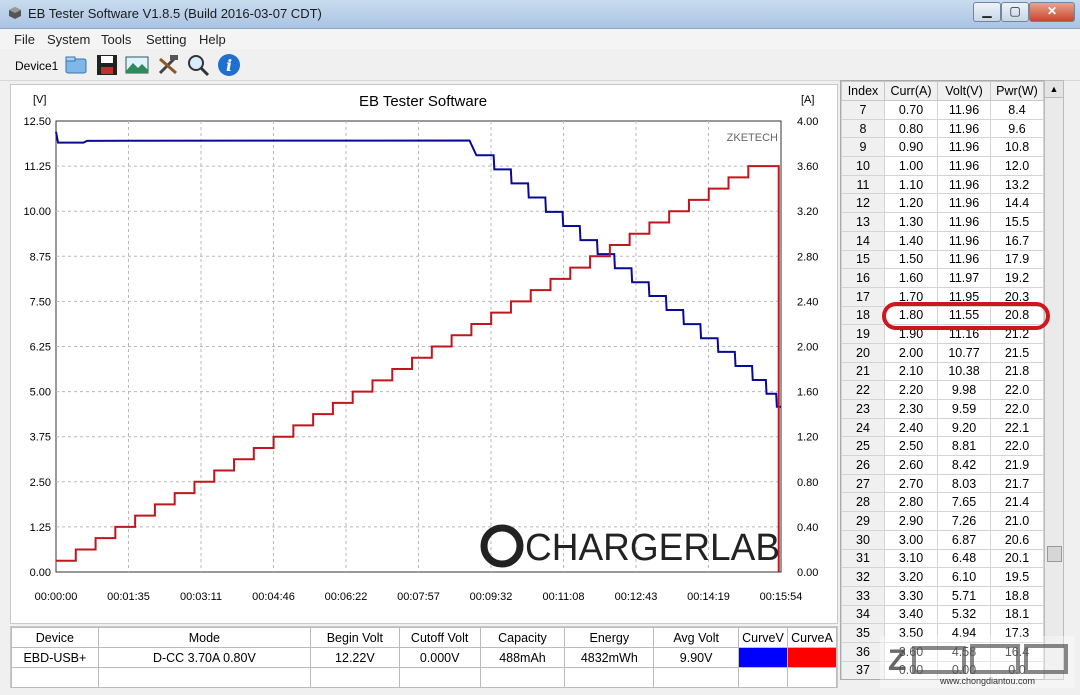 This screenshot has height=695, width=1080. Describe the element at coordinates (863, 521) in the screenshot. I see `row-index: 29` at that location.